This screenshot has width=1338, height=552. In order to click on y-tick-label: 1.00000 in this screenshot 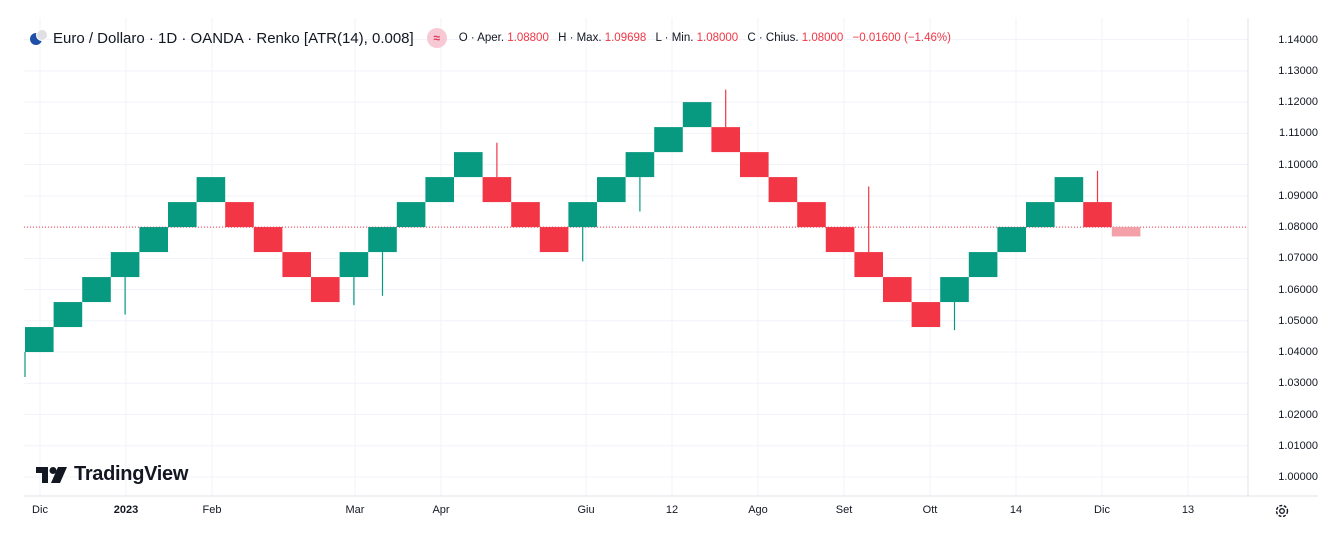, I will do `click(1298, 477)`.